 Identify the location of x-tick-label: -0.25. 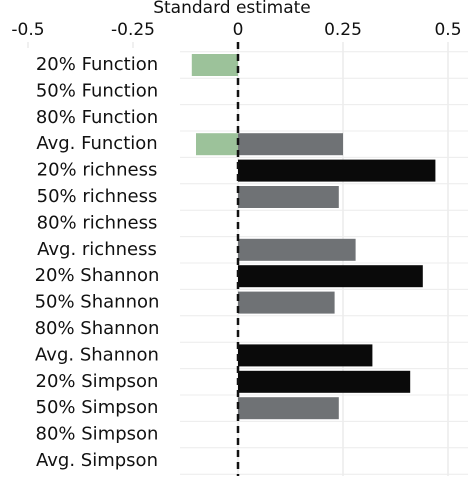
(133, 30).